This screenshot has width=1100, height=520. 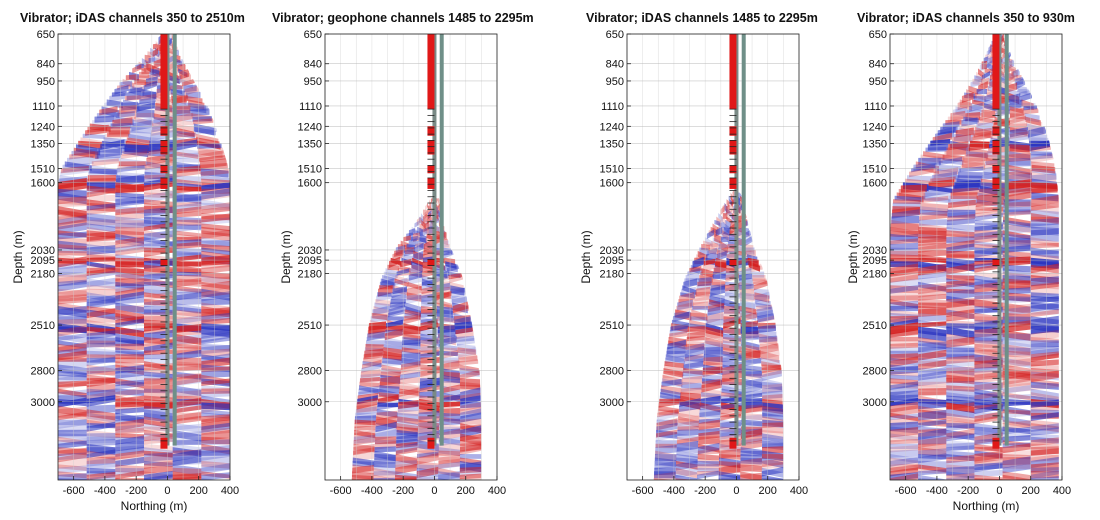 What do you see at coordinates (313, 35) in the screenshot?
I see `y-tick-label: 650` at bounding box center [313, 35].